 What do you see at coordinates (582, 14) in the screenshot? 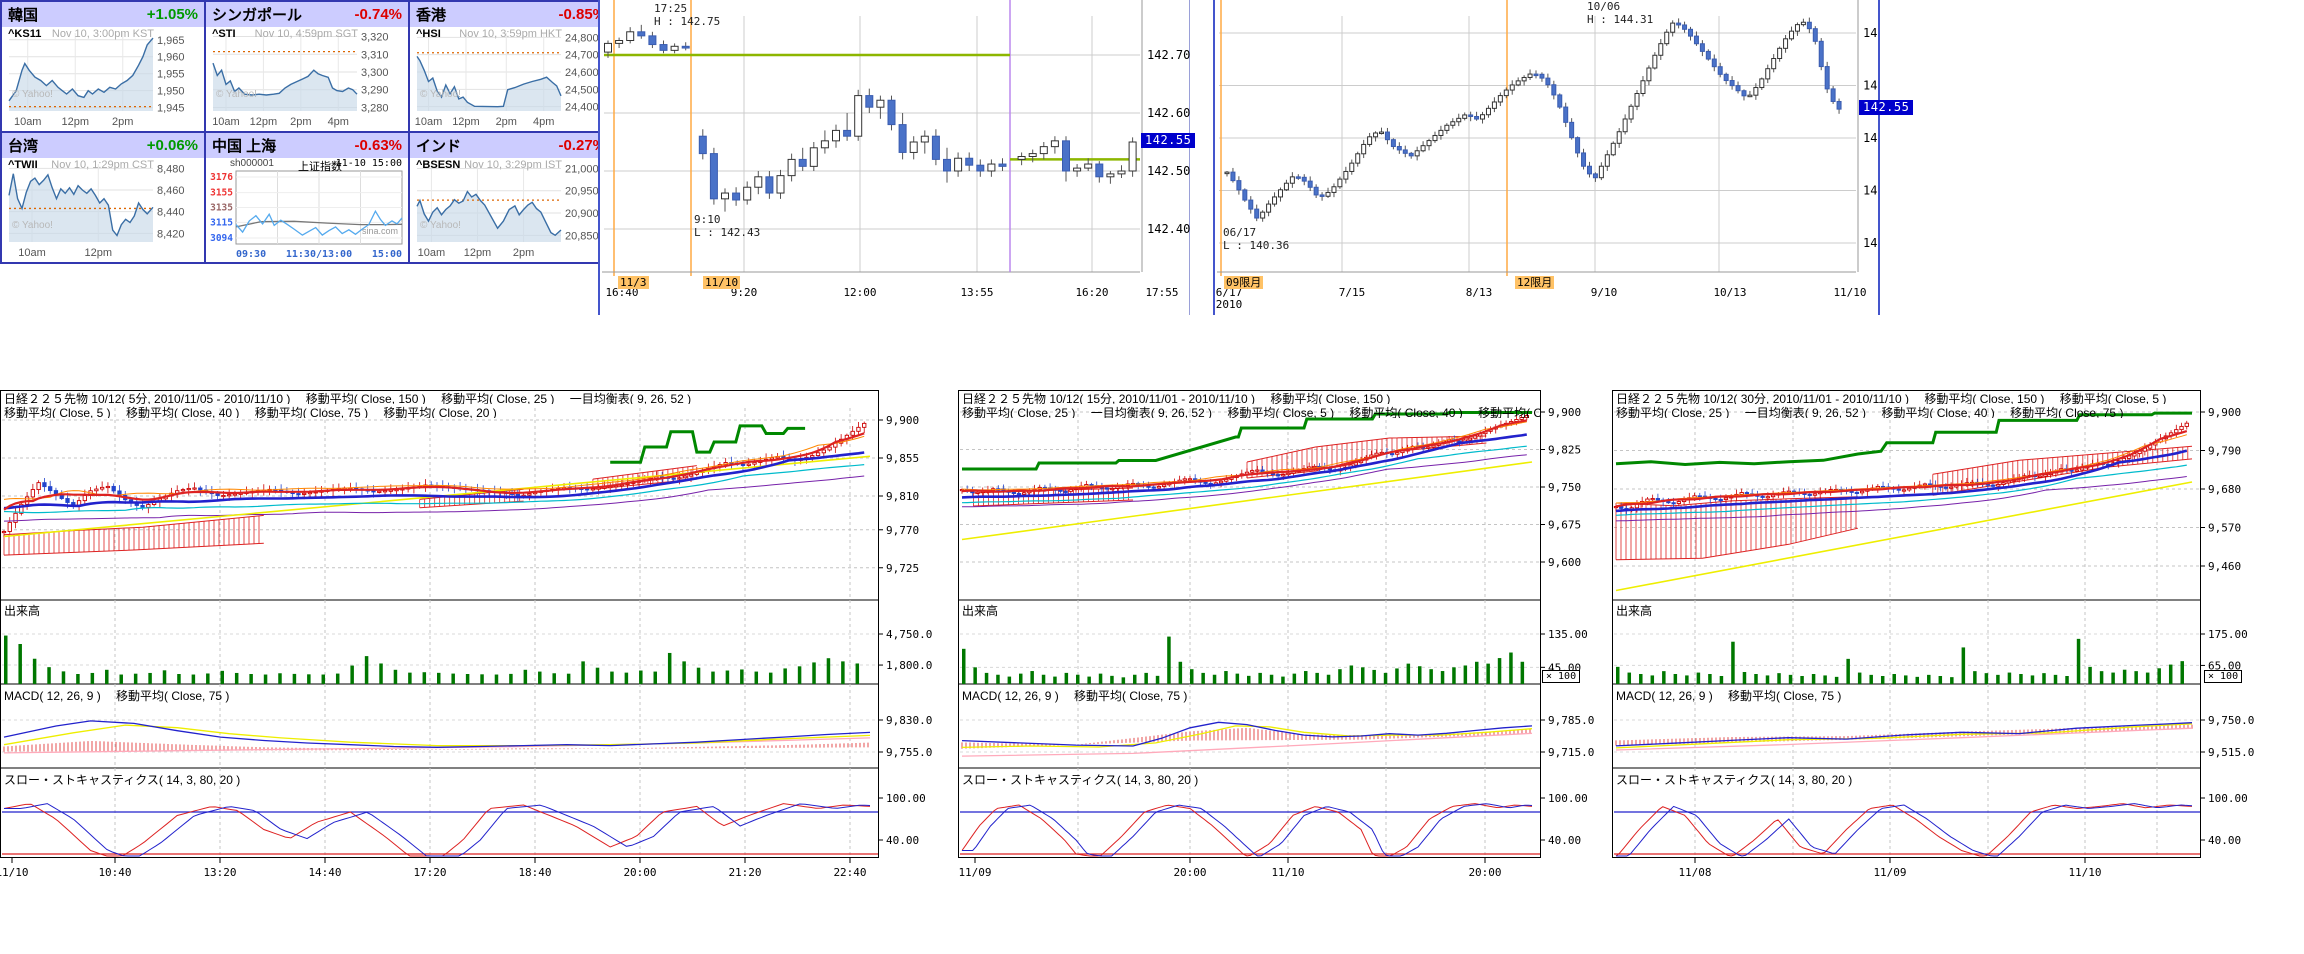
I see `market-change-badge: -0.85%` at bounding box center [582, 14].